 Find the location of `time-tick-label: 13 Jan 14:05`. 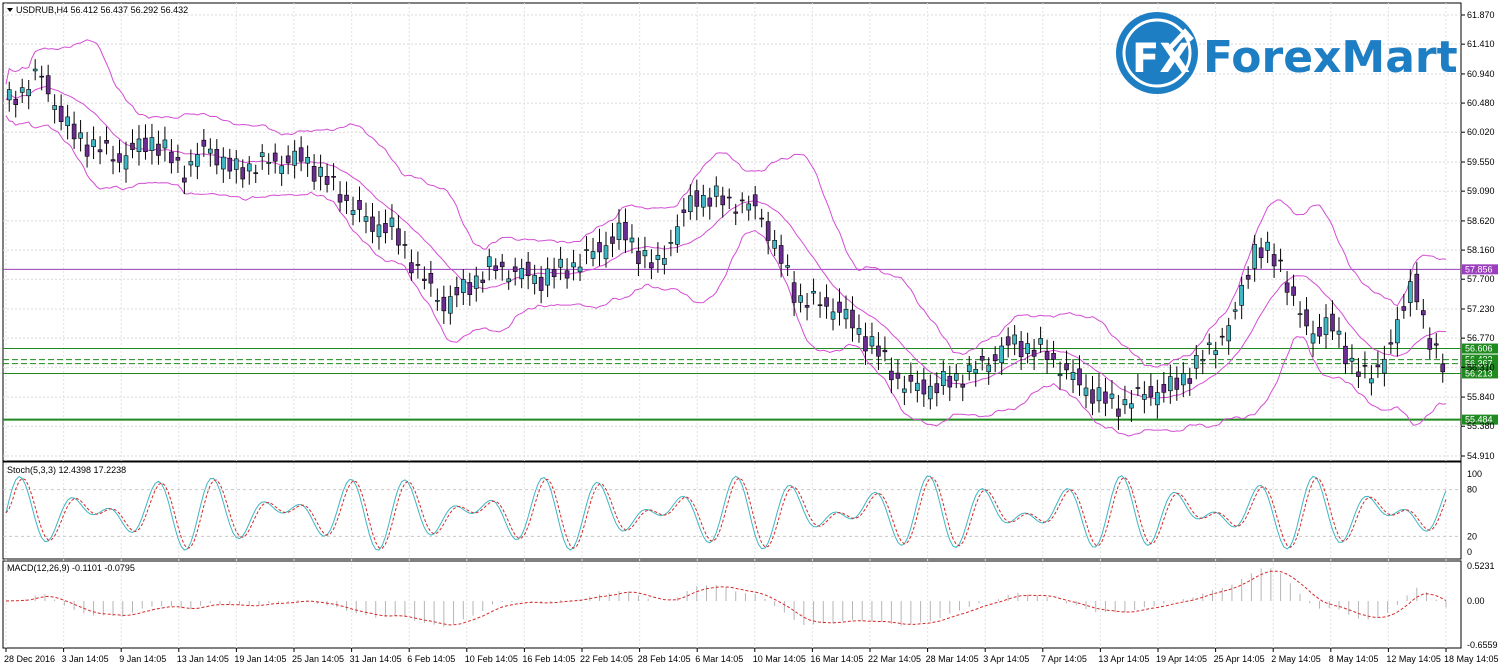

time-tick-label: 13 Jan 14:05 is located at coordinates (203, 659).